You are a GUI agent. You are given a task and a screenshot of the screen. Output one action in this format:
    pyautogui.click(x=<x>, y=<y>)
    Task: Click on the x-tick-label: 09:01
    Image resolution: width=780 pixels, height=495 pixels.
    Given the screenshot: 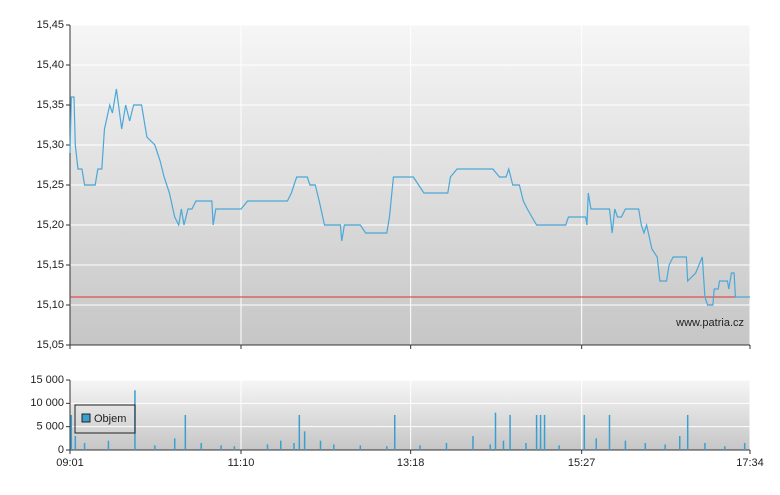 What is the action you would take?
    pyautogui.click(x=70, y=463)
    